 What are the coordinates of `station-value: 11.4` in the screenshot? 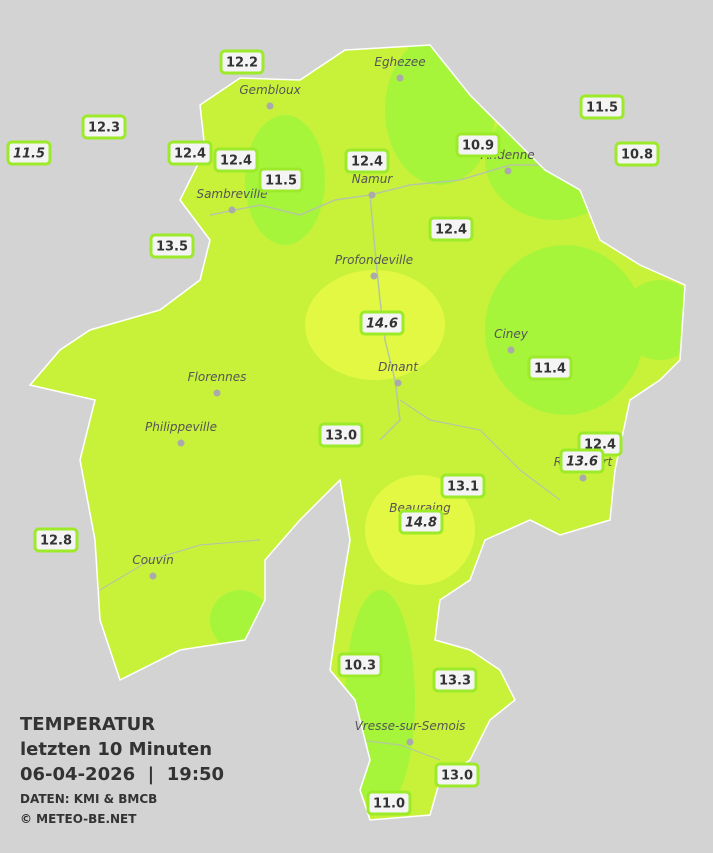 It's located at (550, 369).